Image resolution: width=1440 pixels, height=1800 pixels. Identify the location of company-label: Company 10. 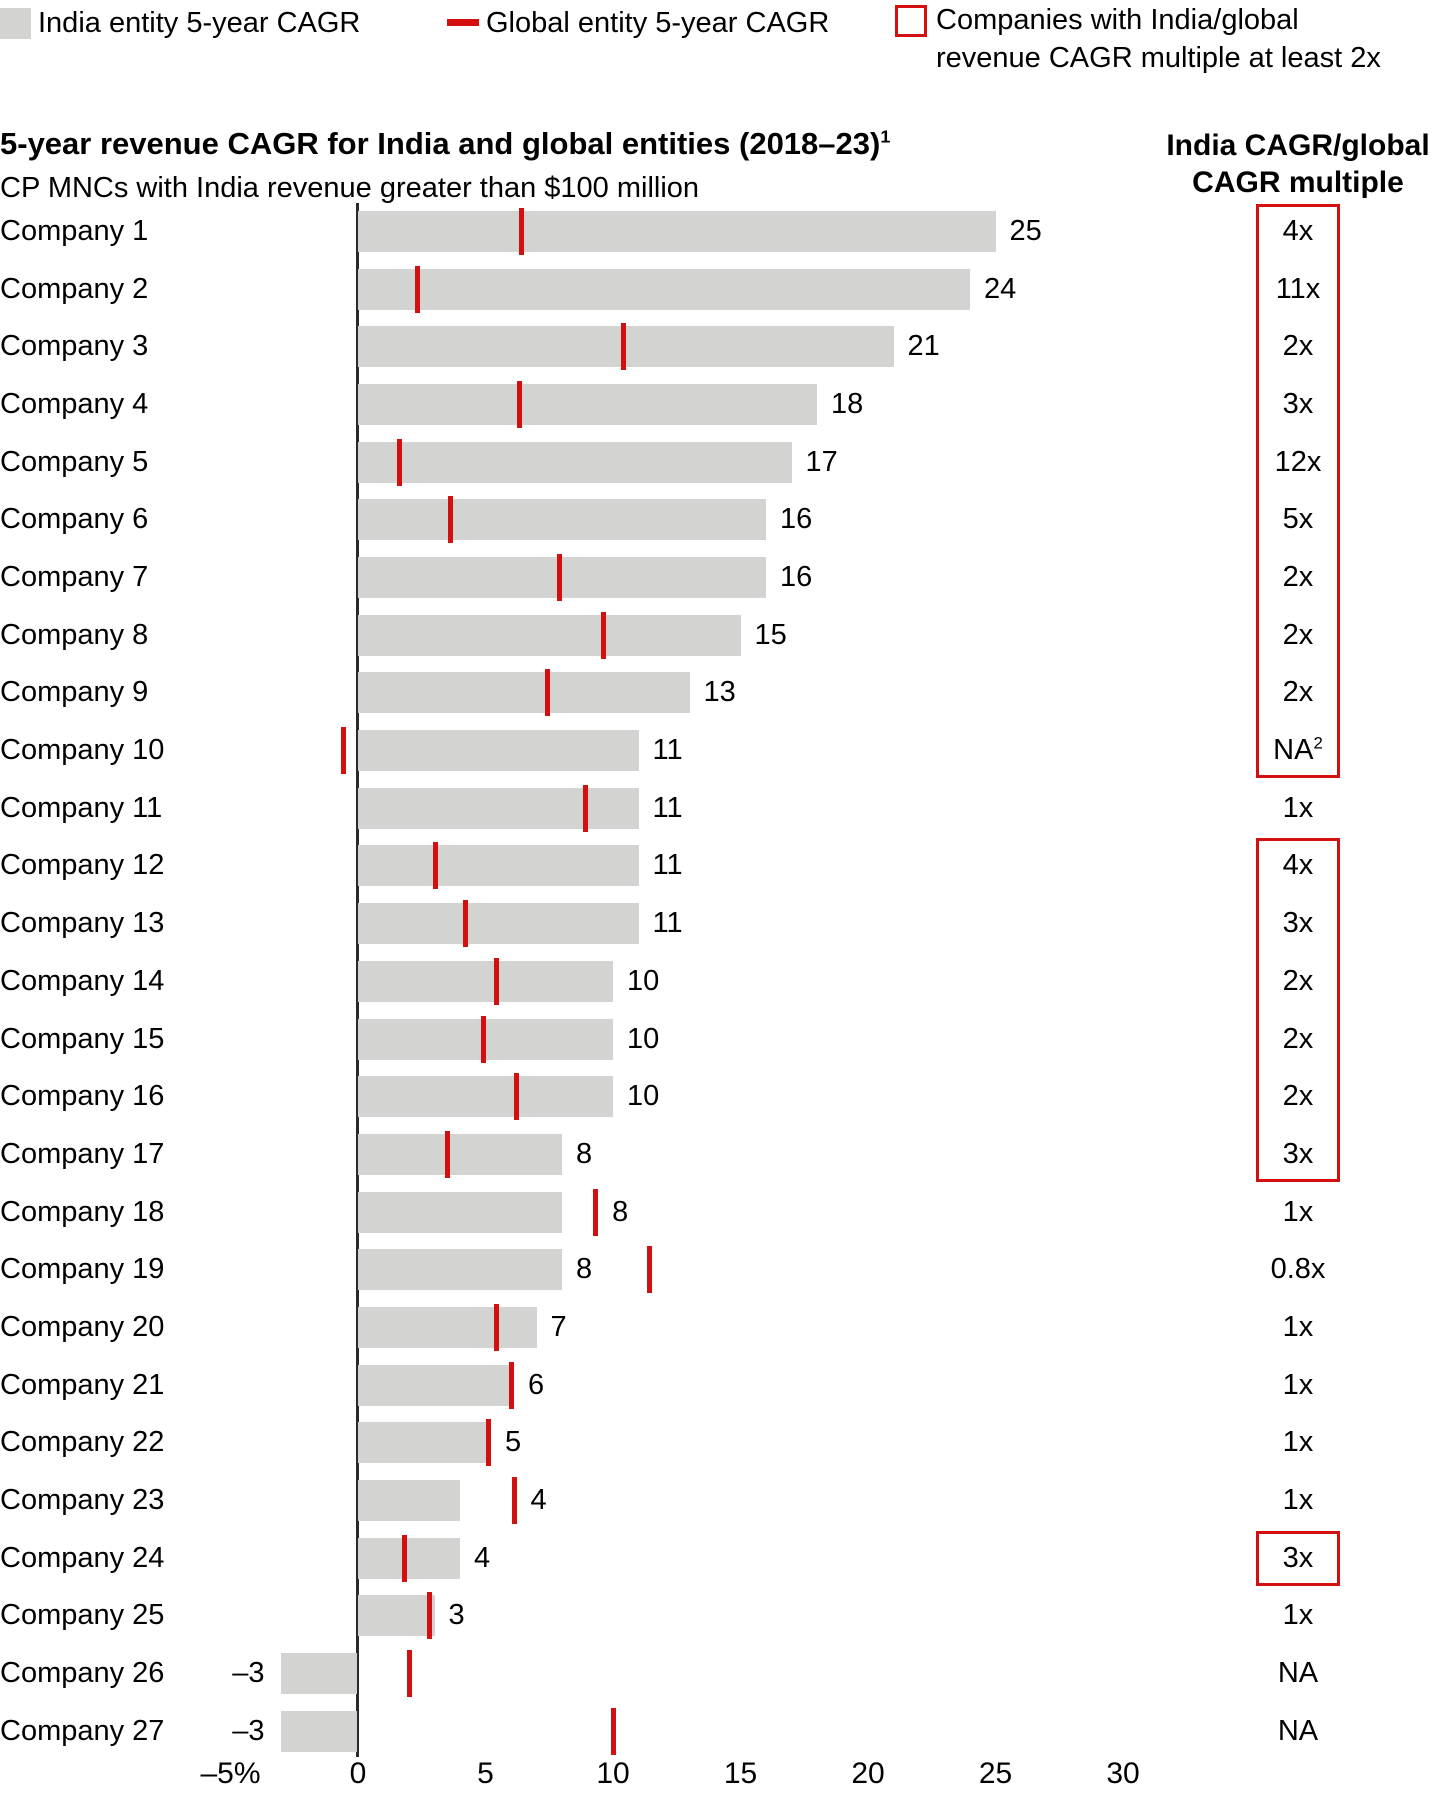
(82, 750).